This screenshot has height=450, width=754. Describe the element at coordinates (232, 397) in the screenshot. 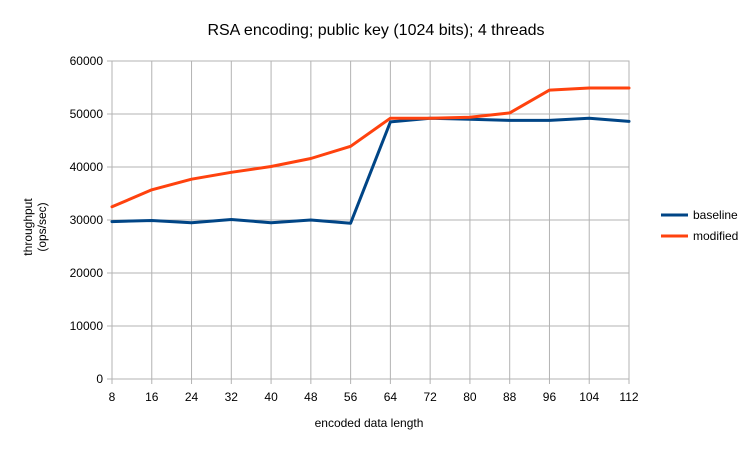

I see `x-tick-label: 32` at that location.